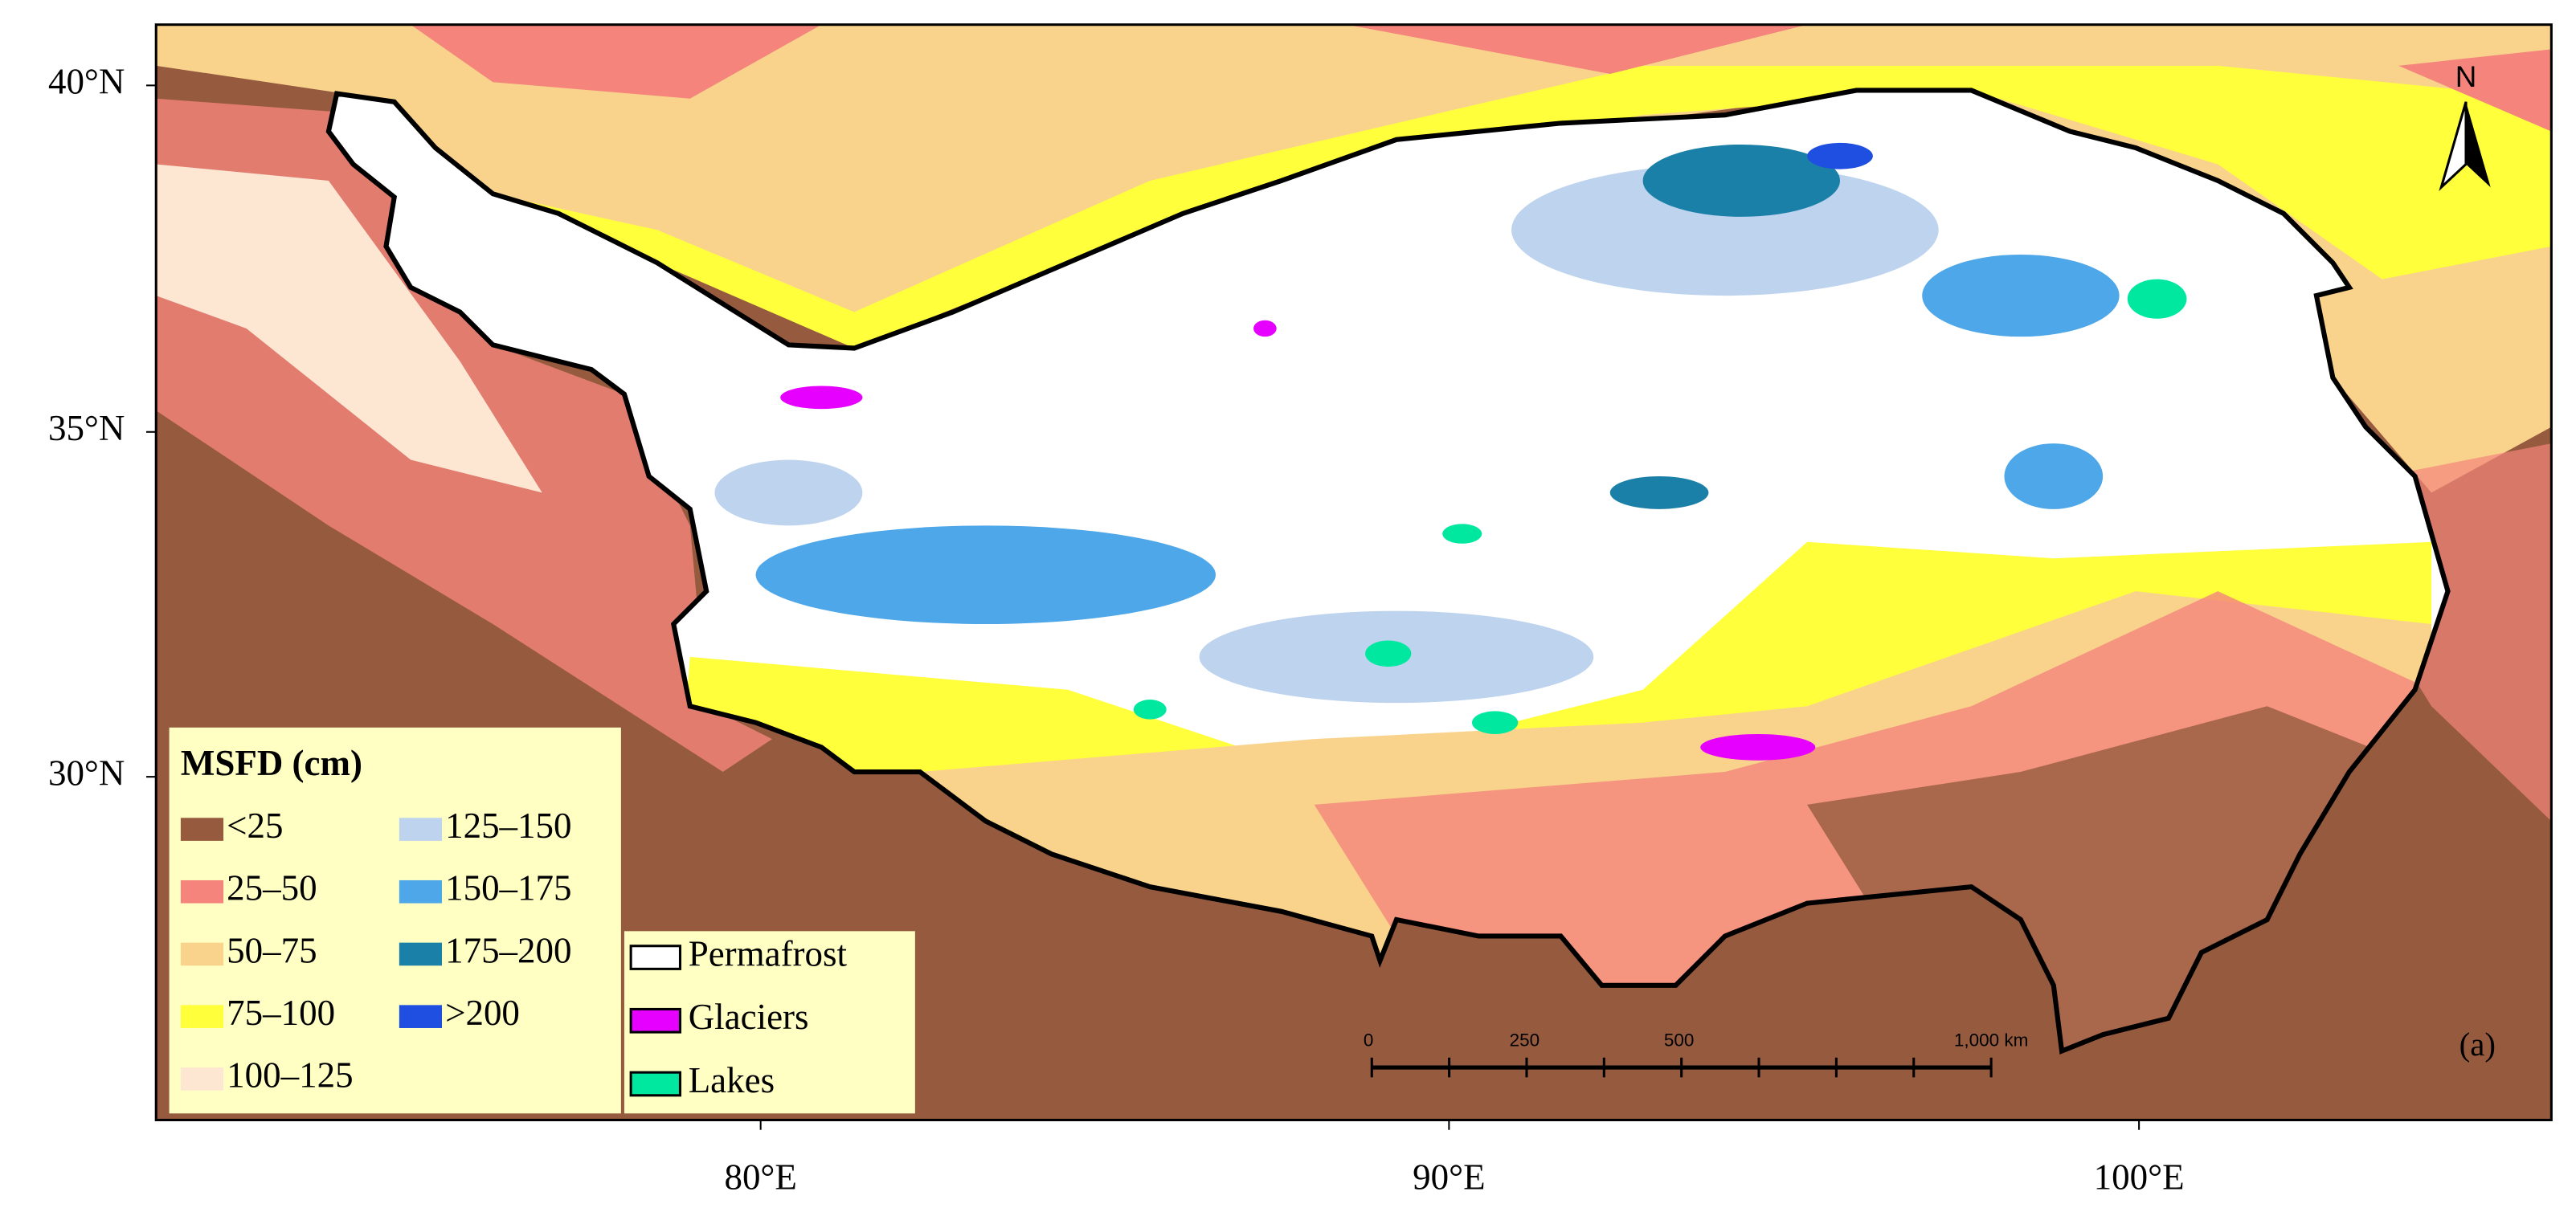  I want to click on lon-label: 90°E, so click(1449, 1177).